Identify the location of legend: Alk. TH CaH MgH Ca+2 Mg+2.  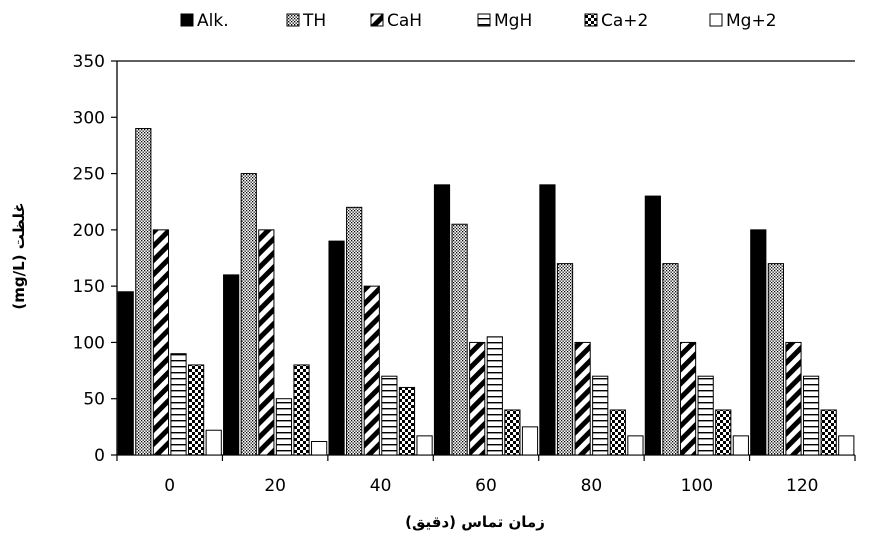
(478, 21).